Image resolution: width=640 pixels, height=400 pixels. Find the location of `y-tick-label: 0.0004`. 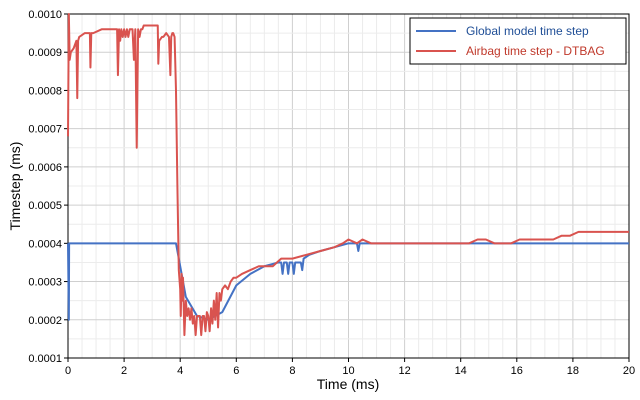

y-tick-label: 0.0004 is located at coordinates (45, 244).